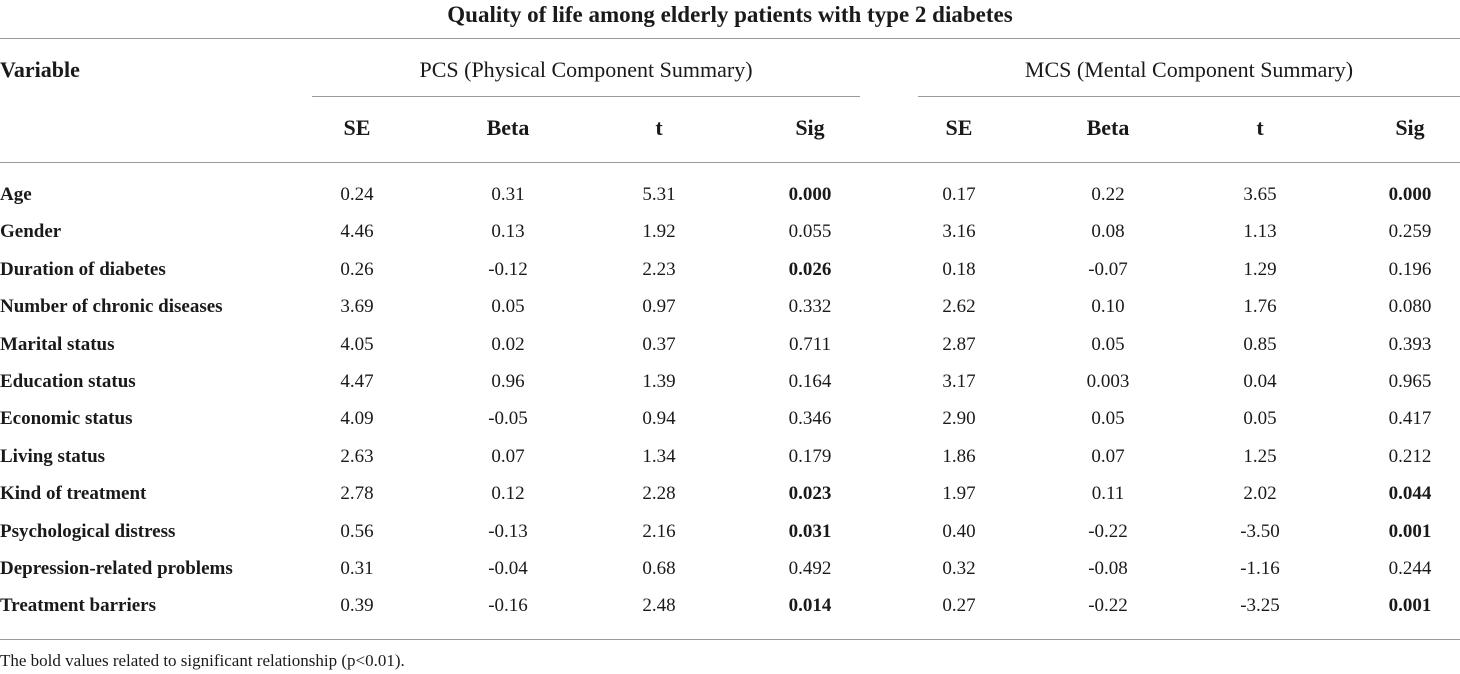  I want to click on row-label: Age, so click(16, 194).